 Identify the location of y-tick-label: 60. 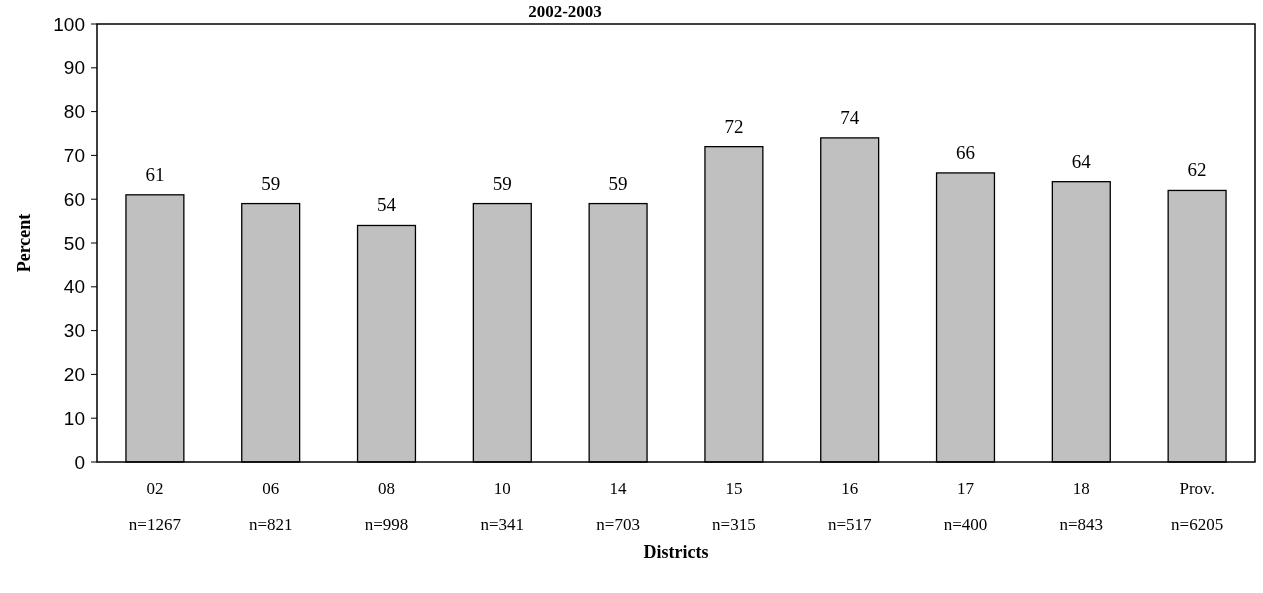
(74, 199).